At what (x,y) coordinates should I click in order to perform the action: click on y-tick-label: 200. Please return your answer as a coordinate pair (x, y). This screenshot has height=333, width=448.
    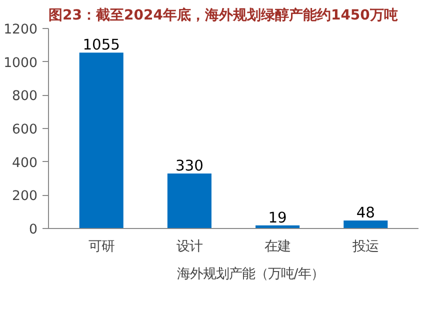
    Looking at the image, I should click on (25, 196).